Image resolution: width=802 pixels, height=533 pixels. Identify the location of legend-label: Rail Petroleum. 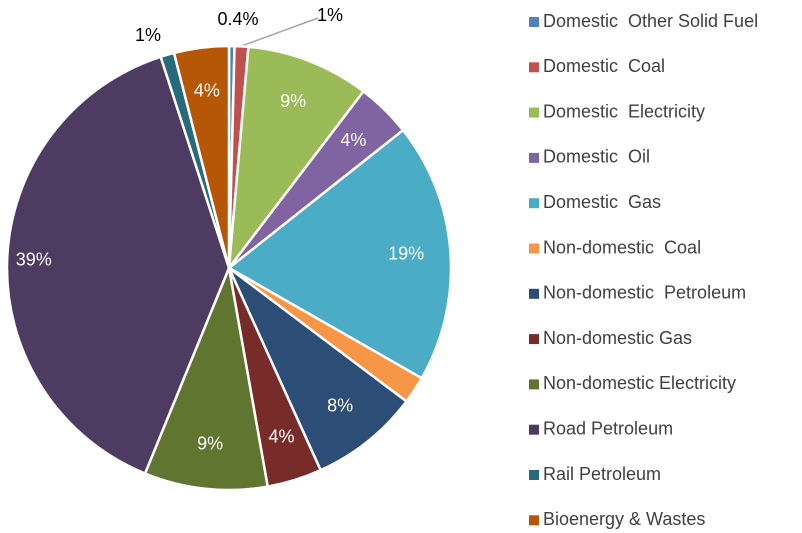
(602, 474).